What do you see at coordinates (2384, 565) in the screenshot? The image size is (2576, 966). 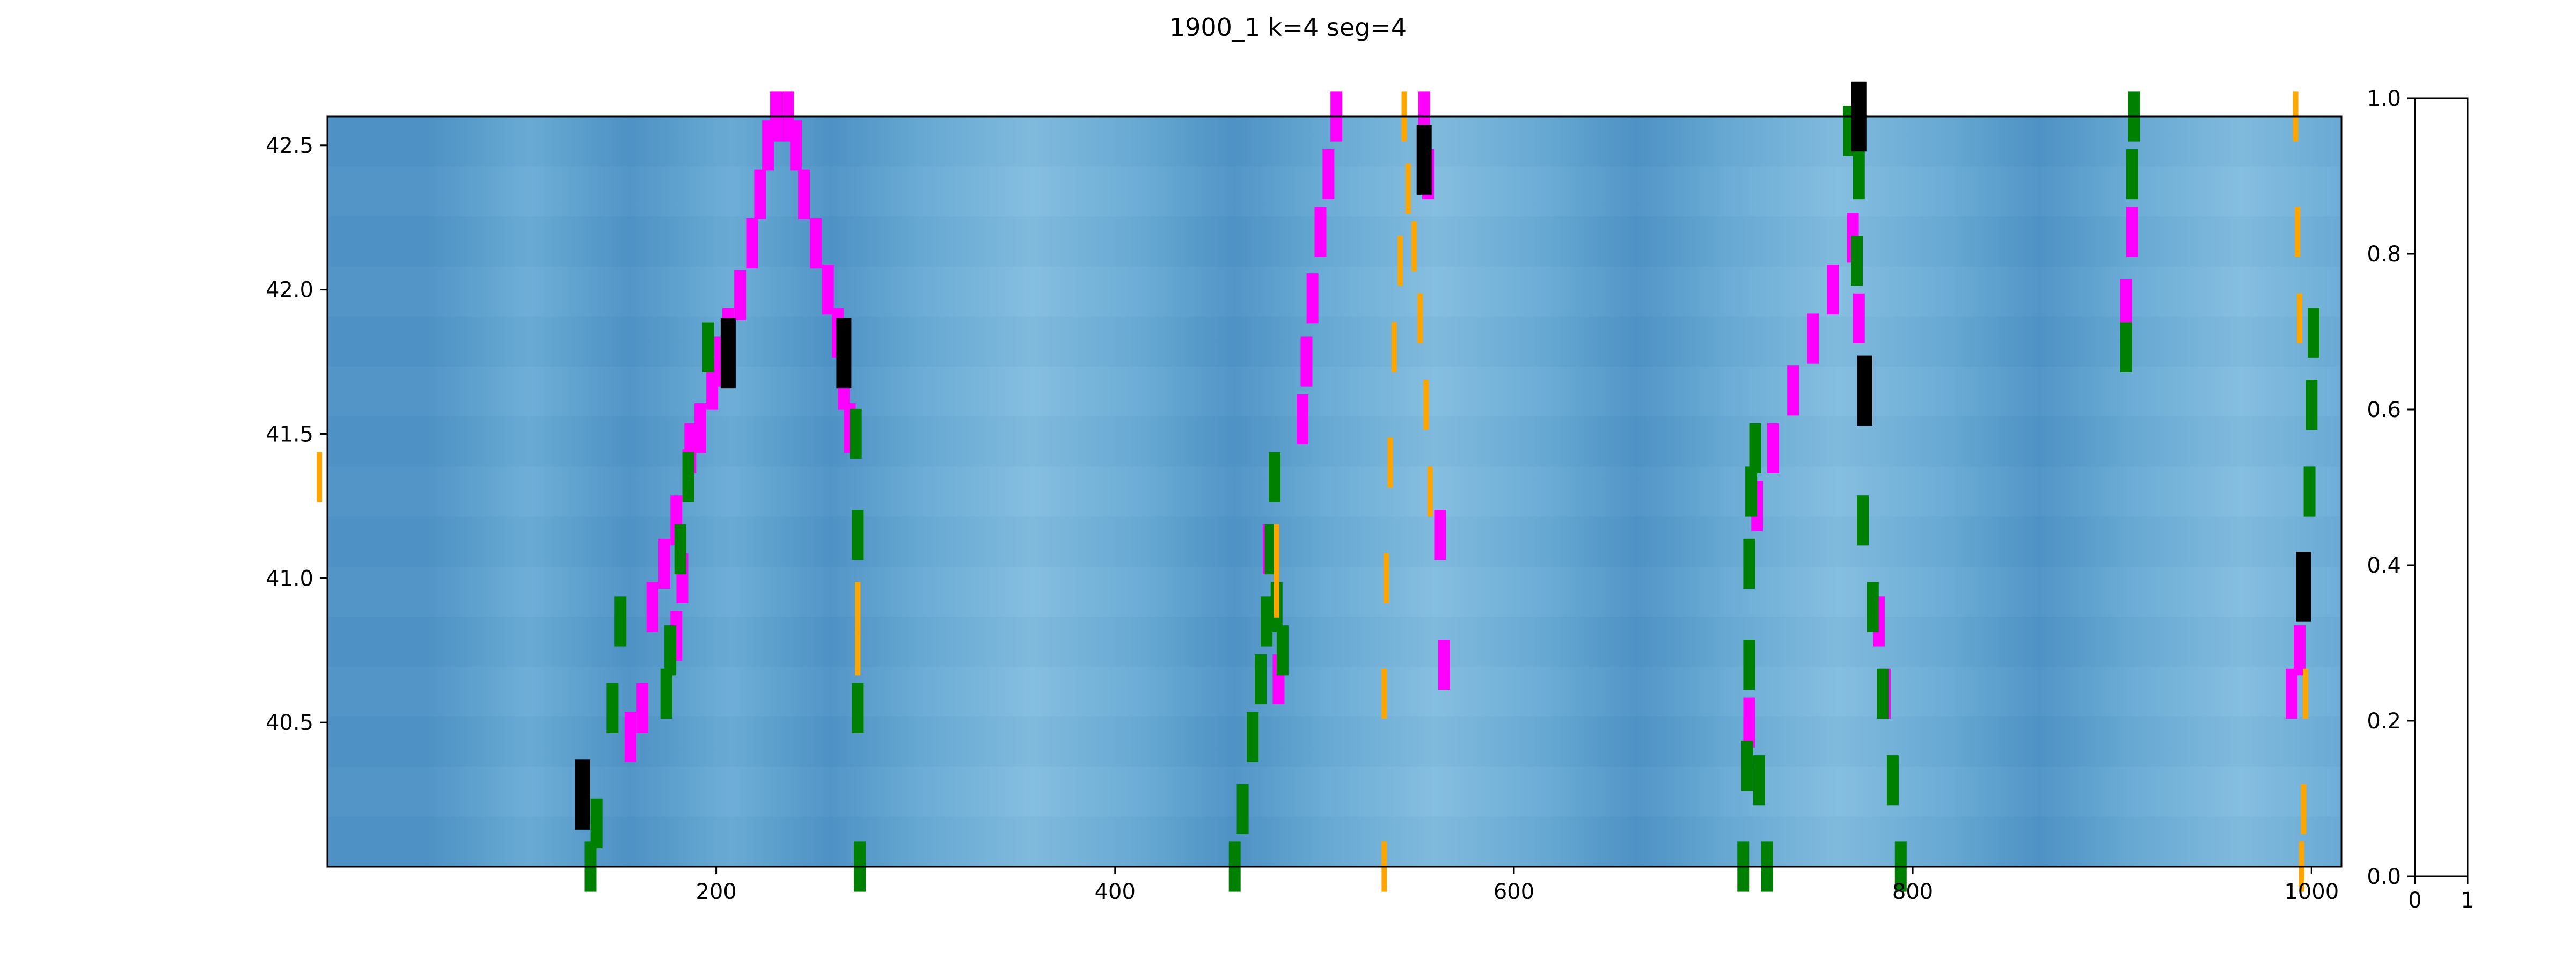 I see `colorbar-tick-label: 0.4` at bounding box center [2384, 565].